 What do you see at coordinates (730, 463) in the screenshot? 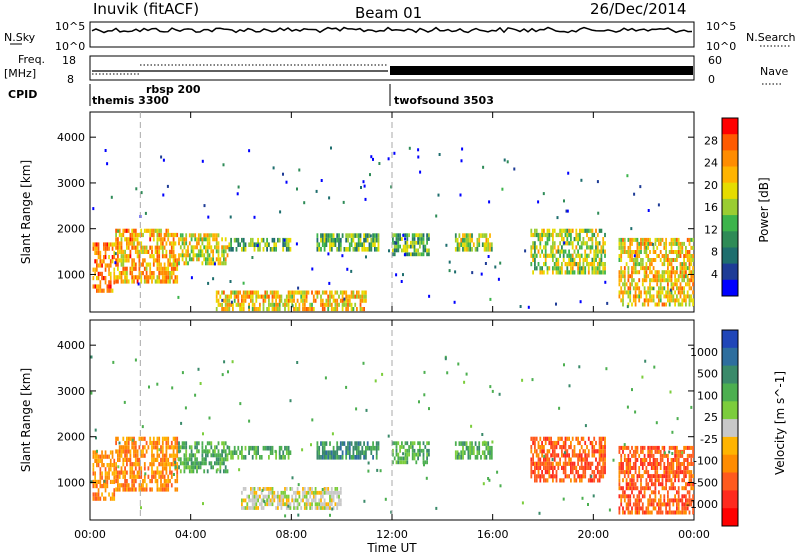
I see `velocity-colorbar-swatch` at bounding box center [730, 463].